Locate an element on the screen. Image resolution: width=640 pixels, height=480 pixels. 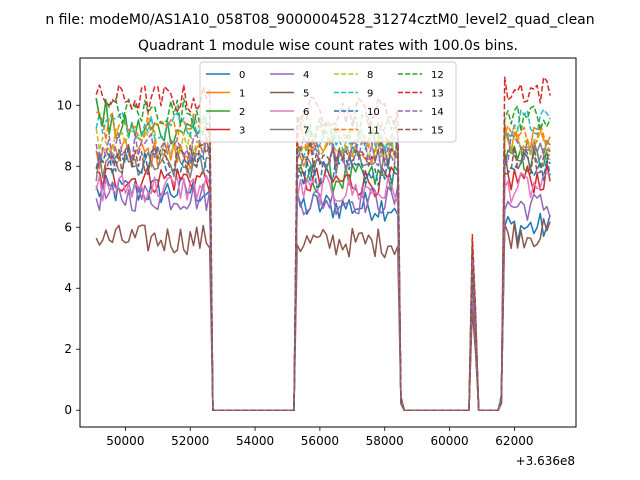
legend-label-0: 0 is located at coordinates (242, 75).